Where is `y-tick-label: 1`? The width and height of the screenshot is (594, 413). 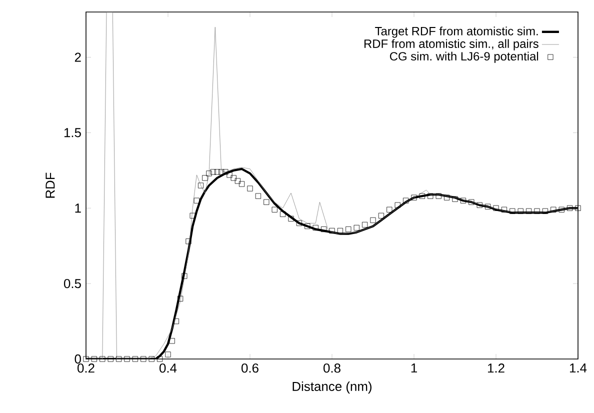
y-tick-label: 1 is located at coordinates (78, 208).